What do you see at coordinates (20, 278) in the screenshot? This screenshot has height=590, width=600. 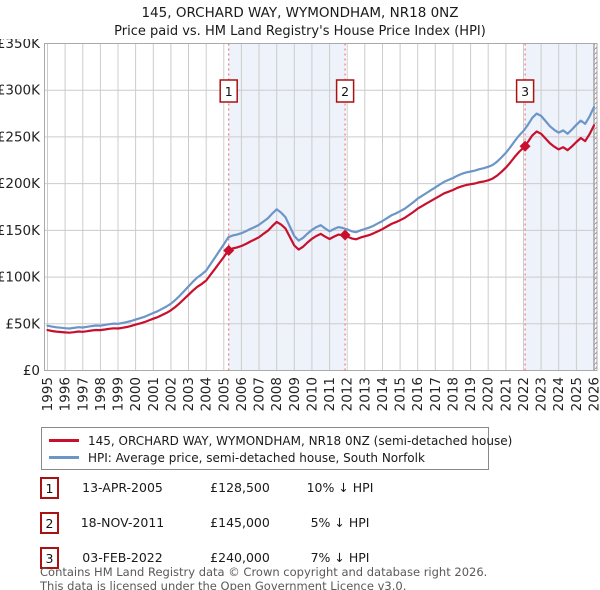 I see `svg-text: £100K` at bounding box center [20, 278].